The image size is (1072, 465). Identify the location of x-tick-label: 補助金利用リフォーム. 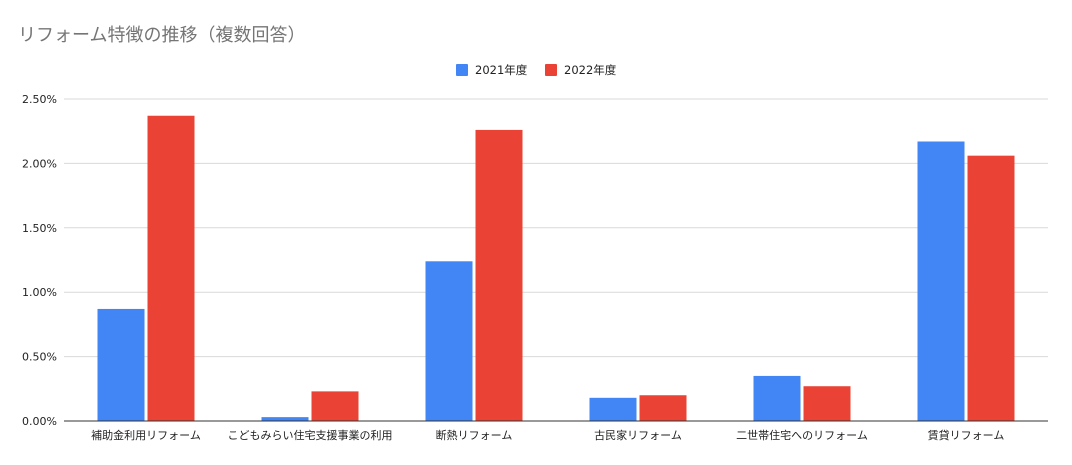
(146, 435).